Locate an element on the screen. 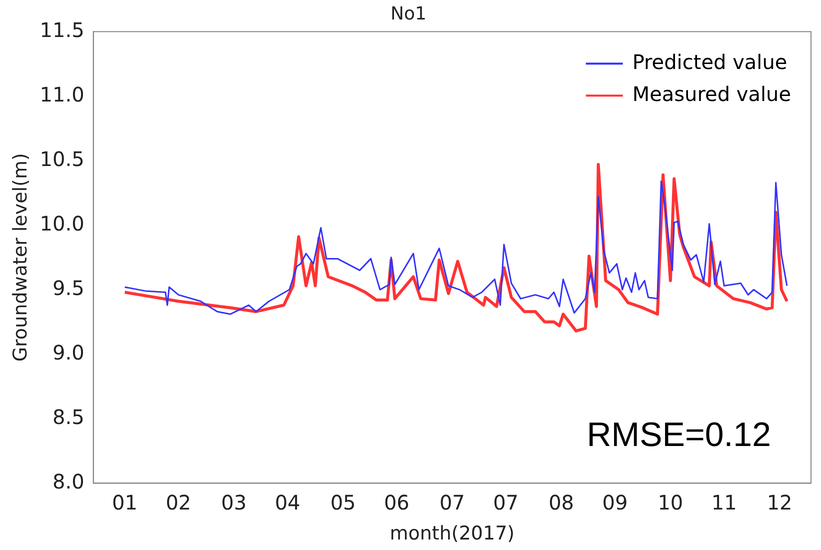  y-tick-label: 9.0 is located at coordinates (68, 352).